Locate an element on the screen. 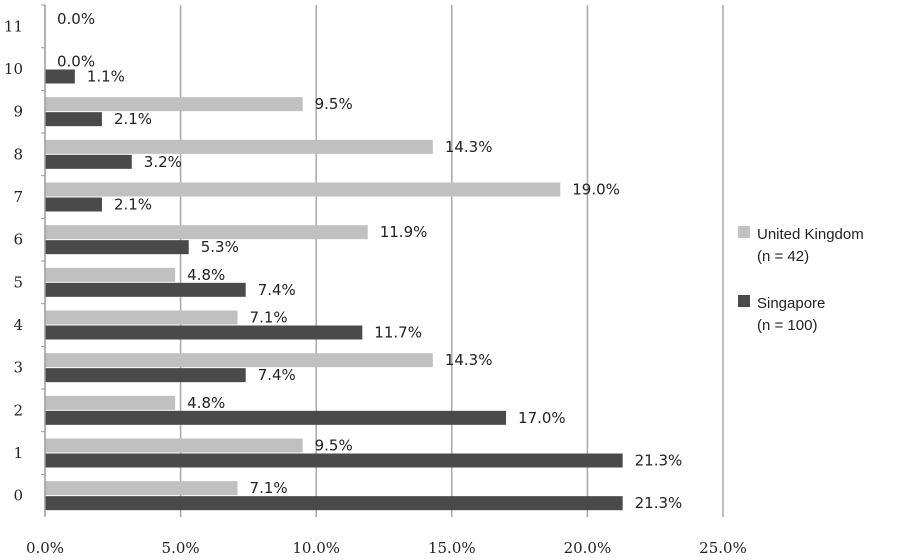 Image resolution: width=898 pixels, height=560 pixels. data-label-united-kingdom-10: 0.0% is located at coordinates (76, 62).